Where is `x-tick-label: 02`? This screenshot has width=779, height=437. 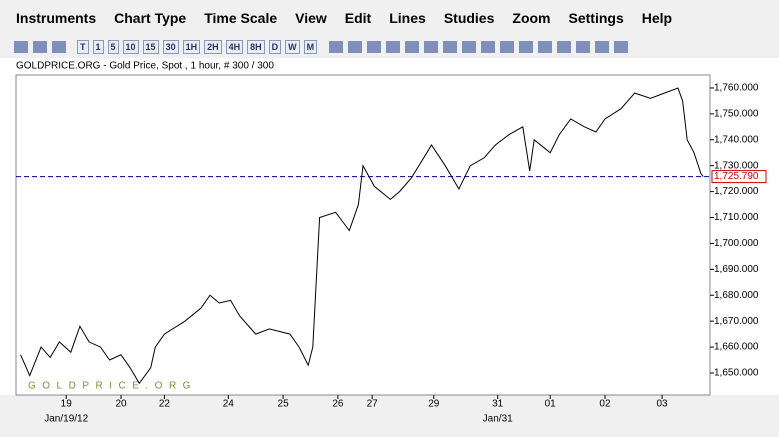
x-tick-label: 02 is located at coordinates (605, 404).